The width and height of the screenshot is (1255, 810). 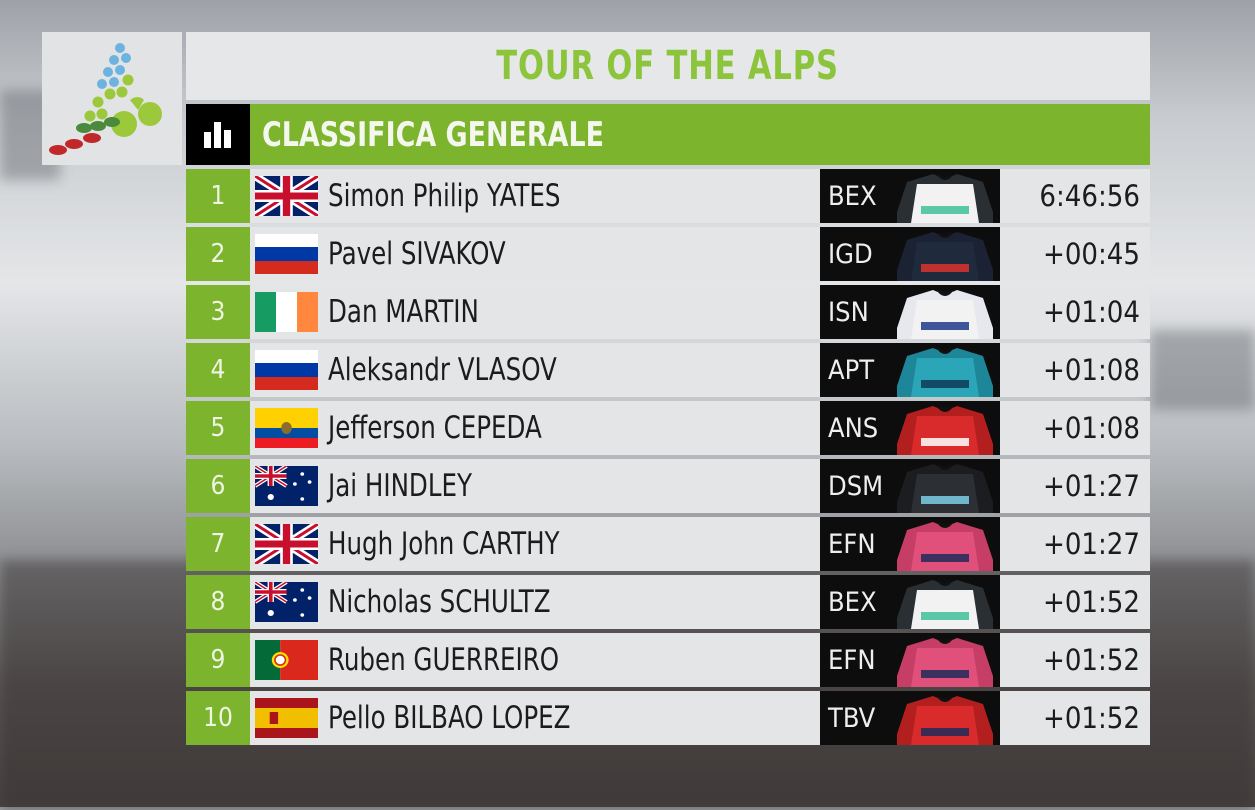 What do you see at coordinates (218, 196) in the screenshot?
I see `position: 1` at bounding box center [218, 196].